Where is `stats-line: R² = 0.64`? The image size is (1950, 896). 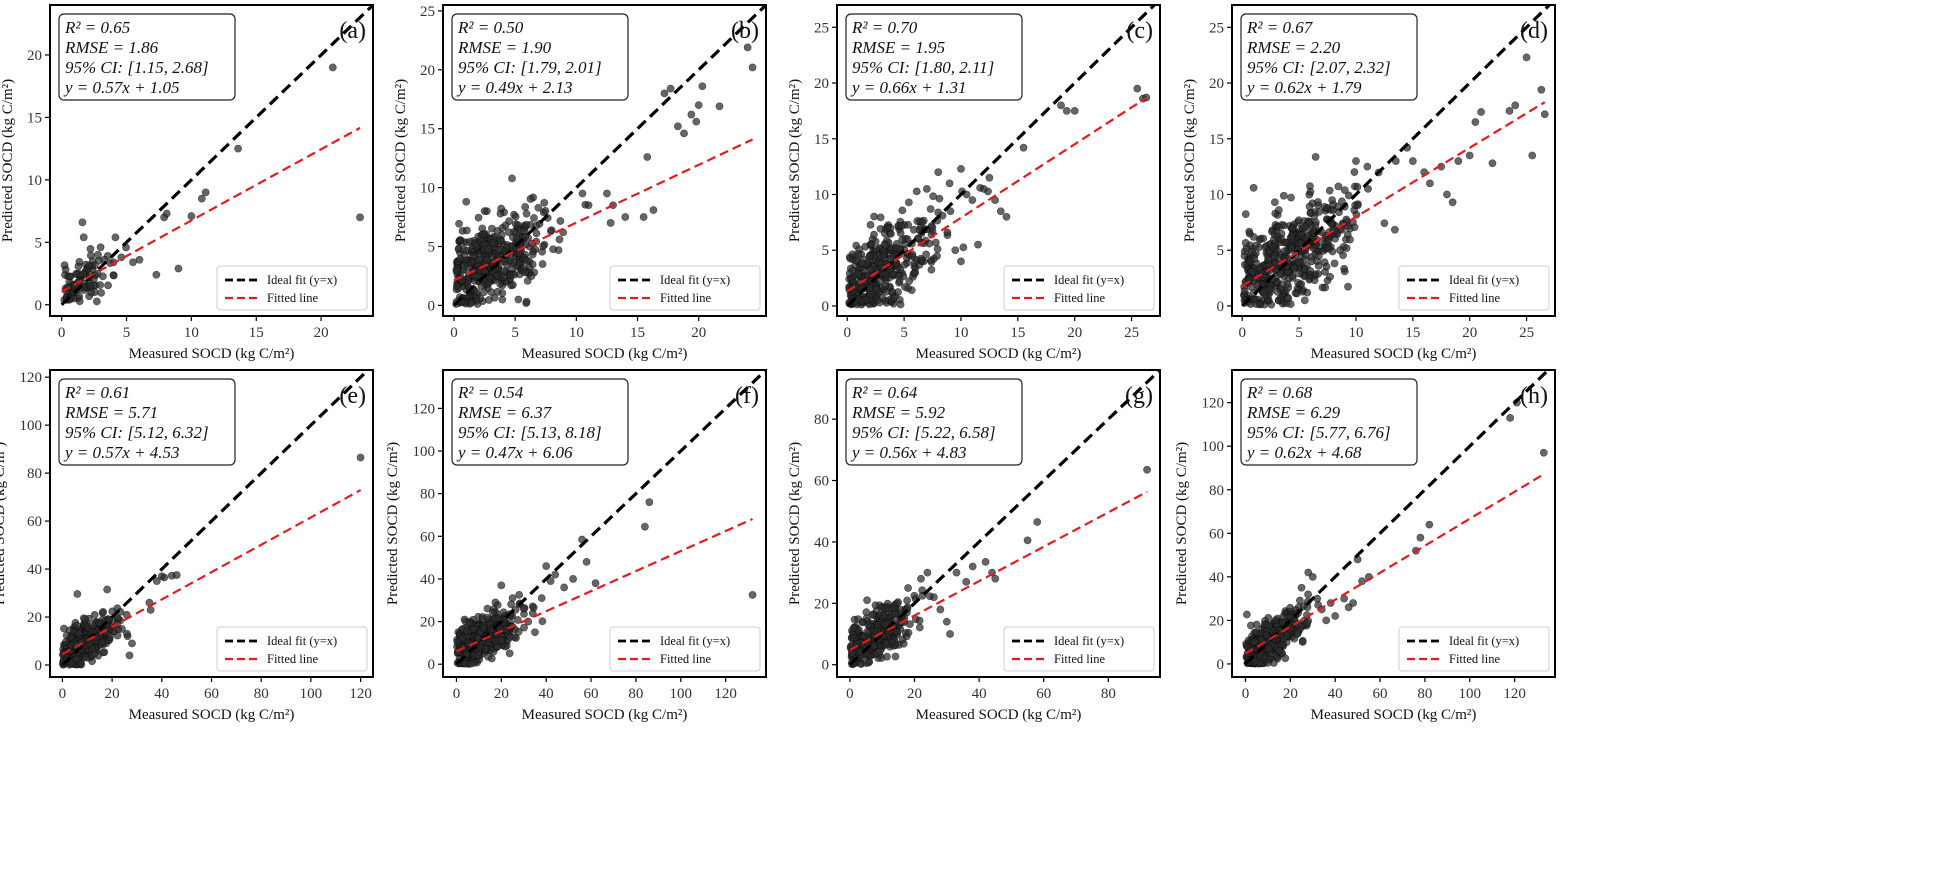 stats-line: R² = 0.64 is located at coordinates (884, 392).